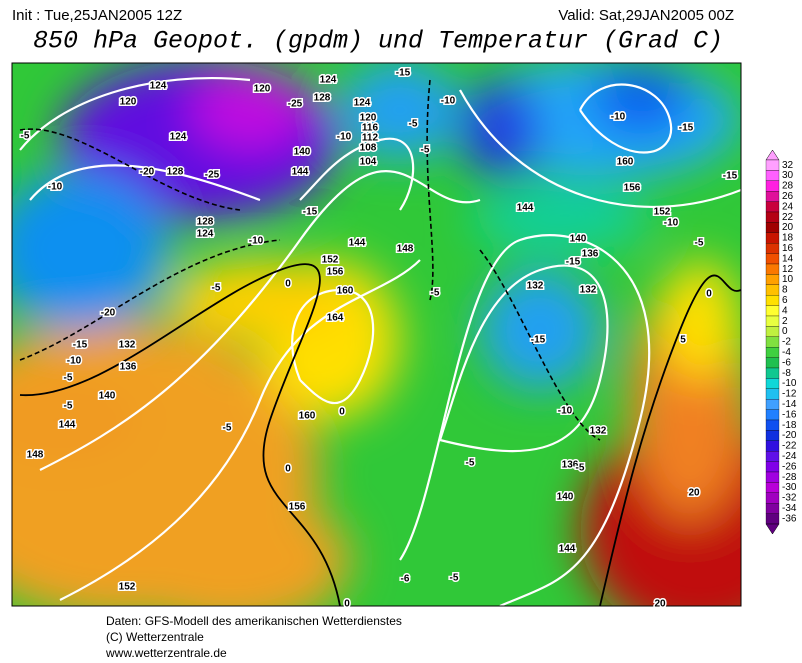 The image size is (802, 663). What do you see at coordinates (788, 258) in the screenshot?
I see `legend-label: 14` at bounding box center [788, 258].